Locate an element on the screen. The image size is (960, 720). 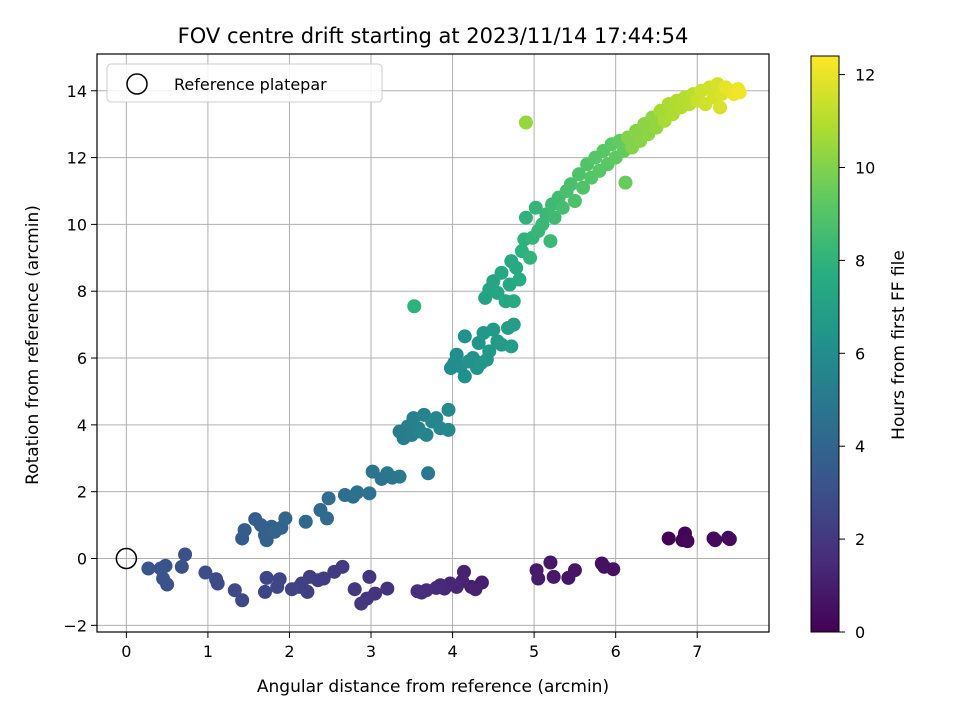
legend: Reference platepar is located at coordinates (244, 83).